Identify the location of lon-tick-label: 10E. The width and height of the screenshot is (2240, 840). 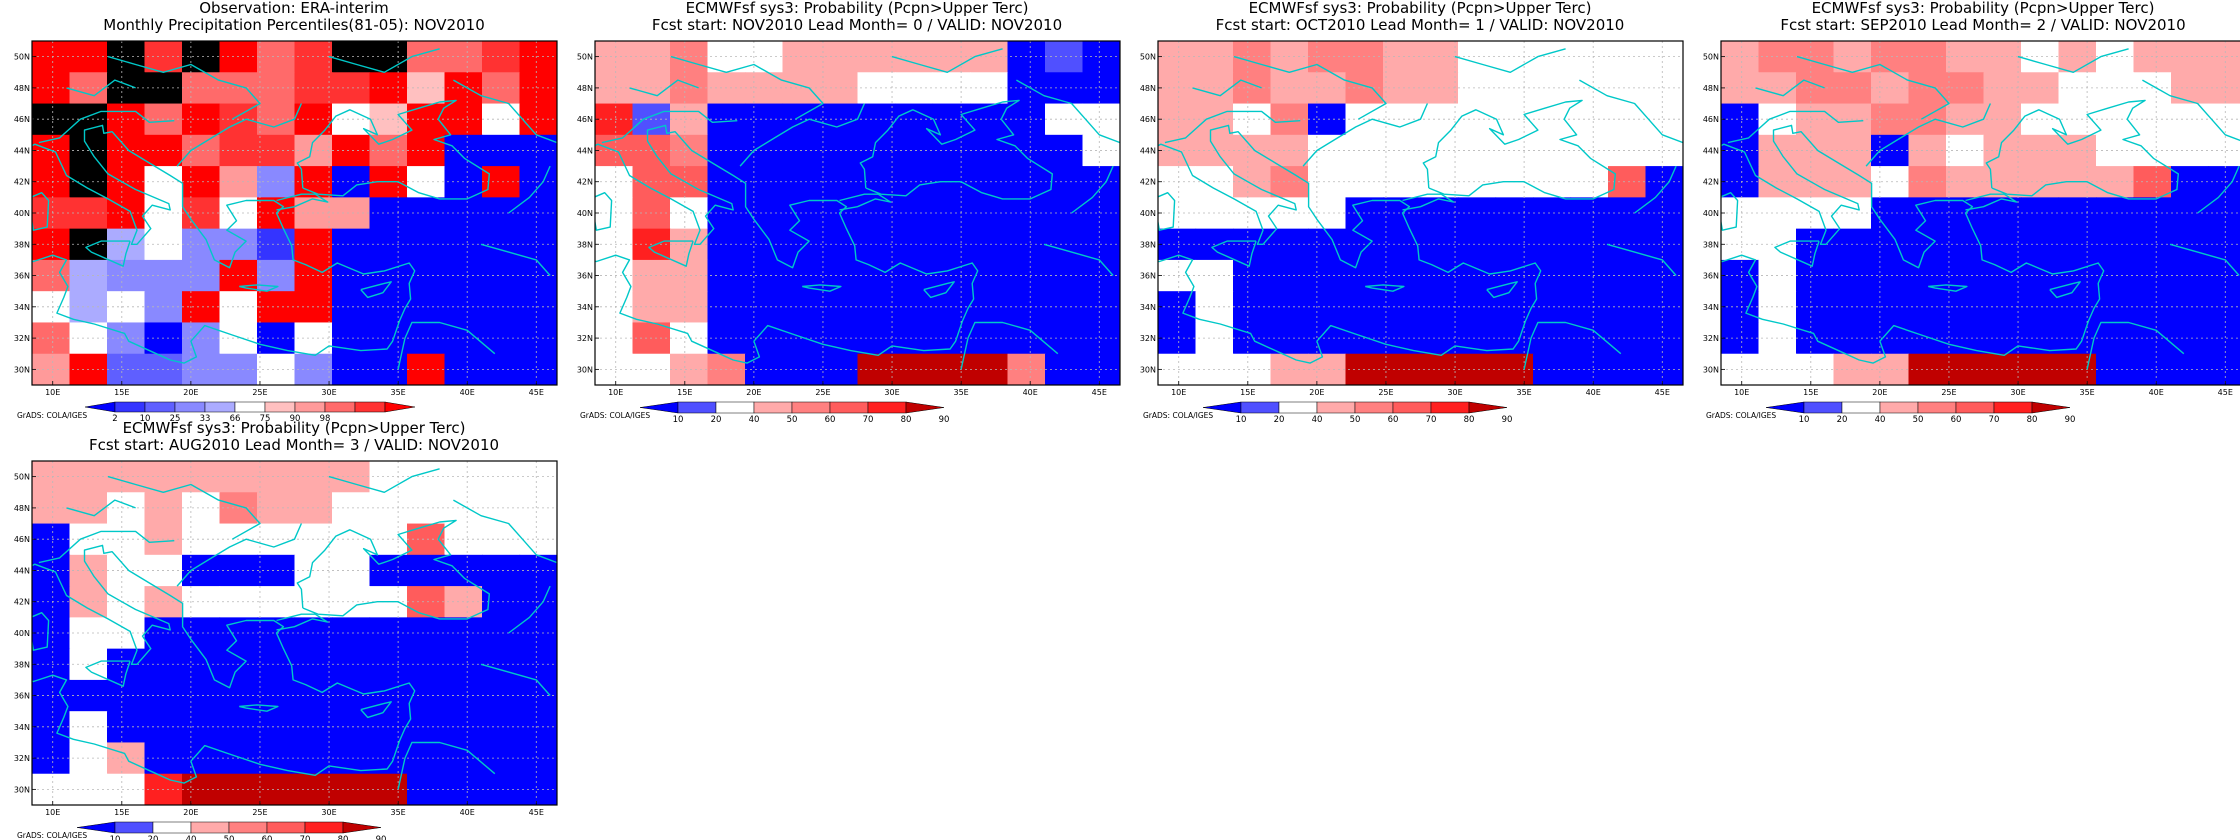
(52, 812).